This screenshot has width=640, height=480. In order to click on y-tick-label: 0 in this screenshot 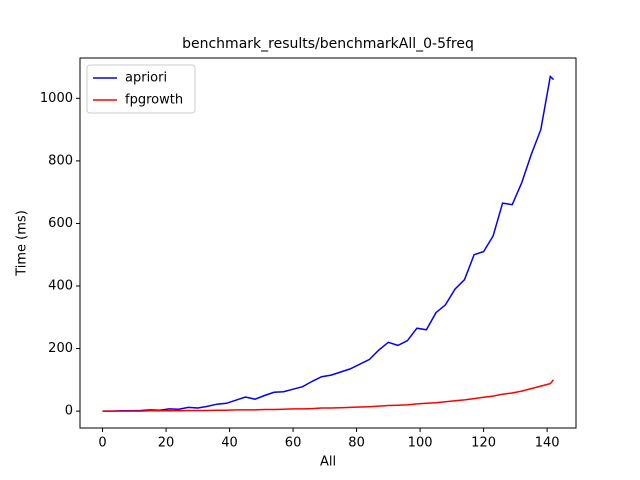, I will do `click(69, 411)`.